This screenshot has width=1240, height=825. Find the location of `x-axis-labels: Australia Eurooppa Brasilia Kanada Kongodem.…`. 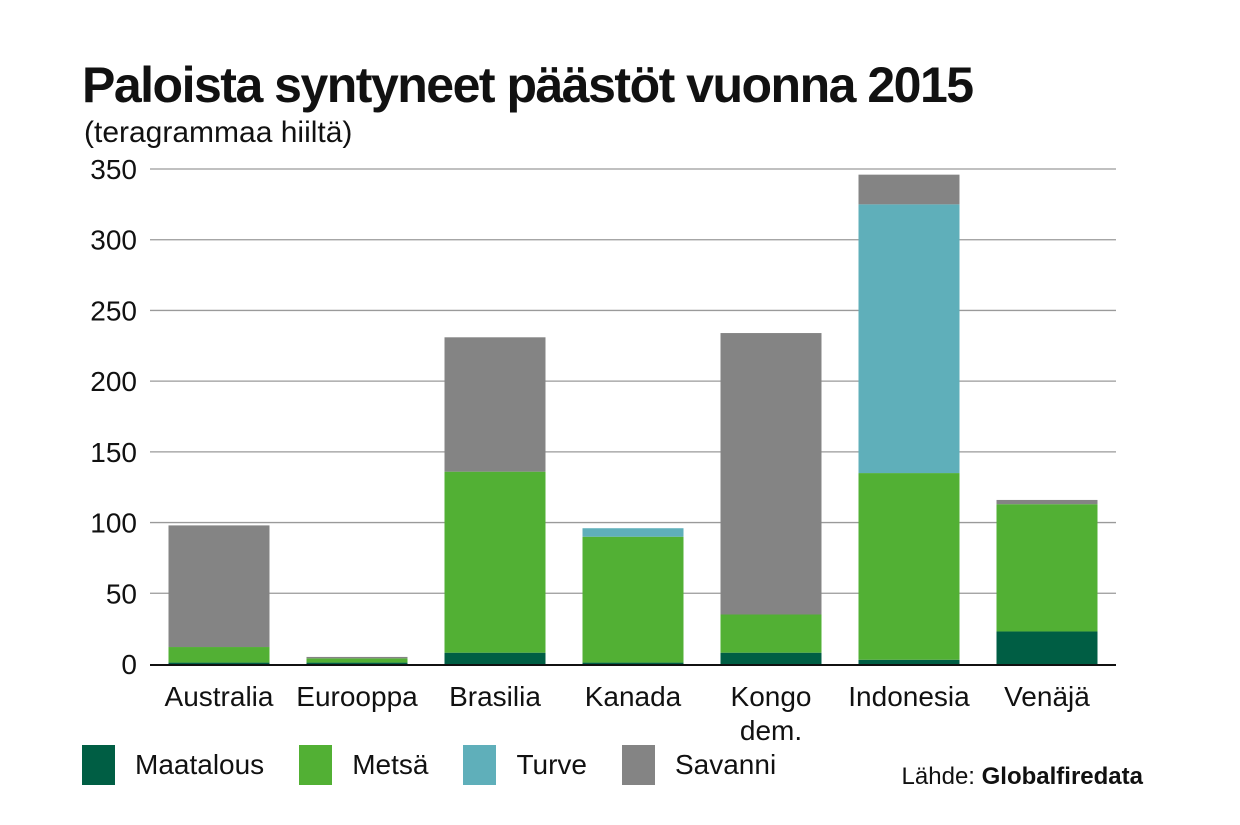

x-axis-labels: Australia Eurooppa Brasilia Kanada Kongodem.… is located at coordinates (628, 713).